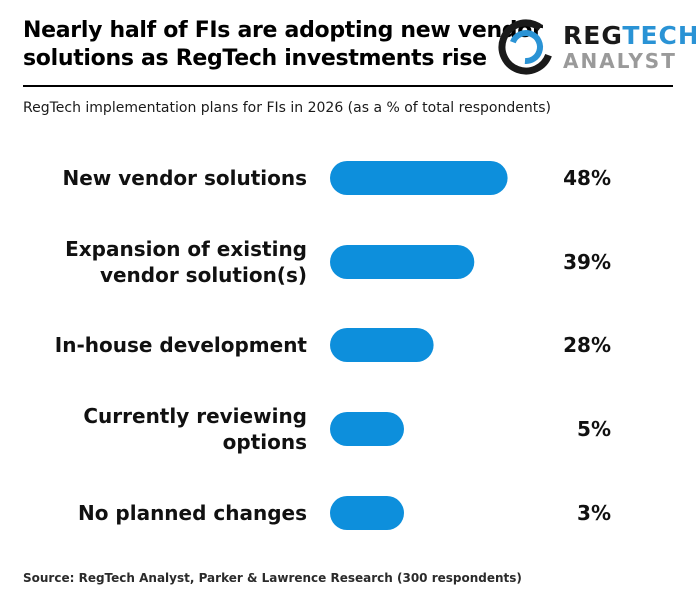 This screenshot has width=696, height=602. I want to click on category-label-1-1: vendor solution(s), so click(203, 275).